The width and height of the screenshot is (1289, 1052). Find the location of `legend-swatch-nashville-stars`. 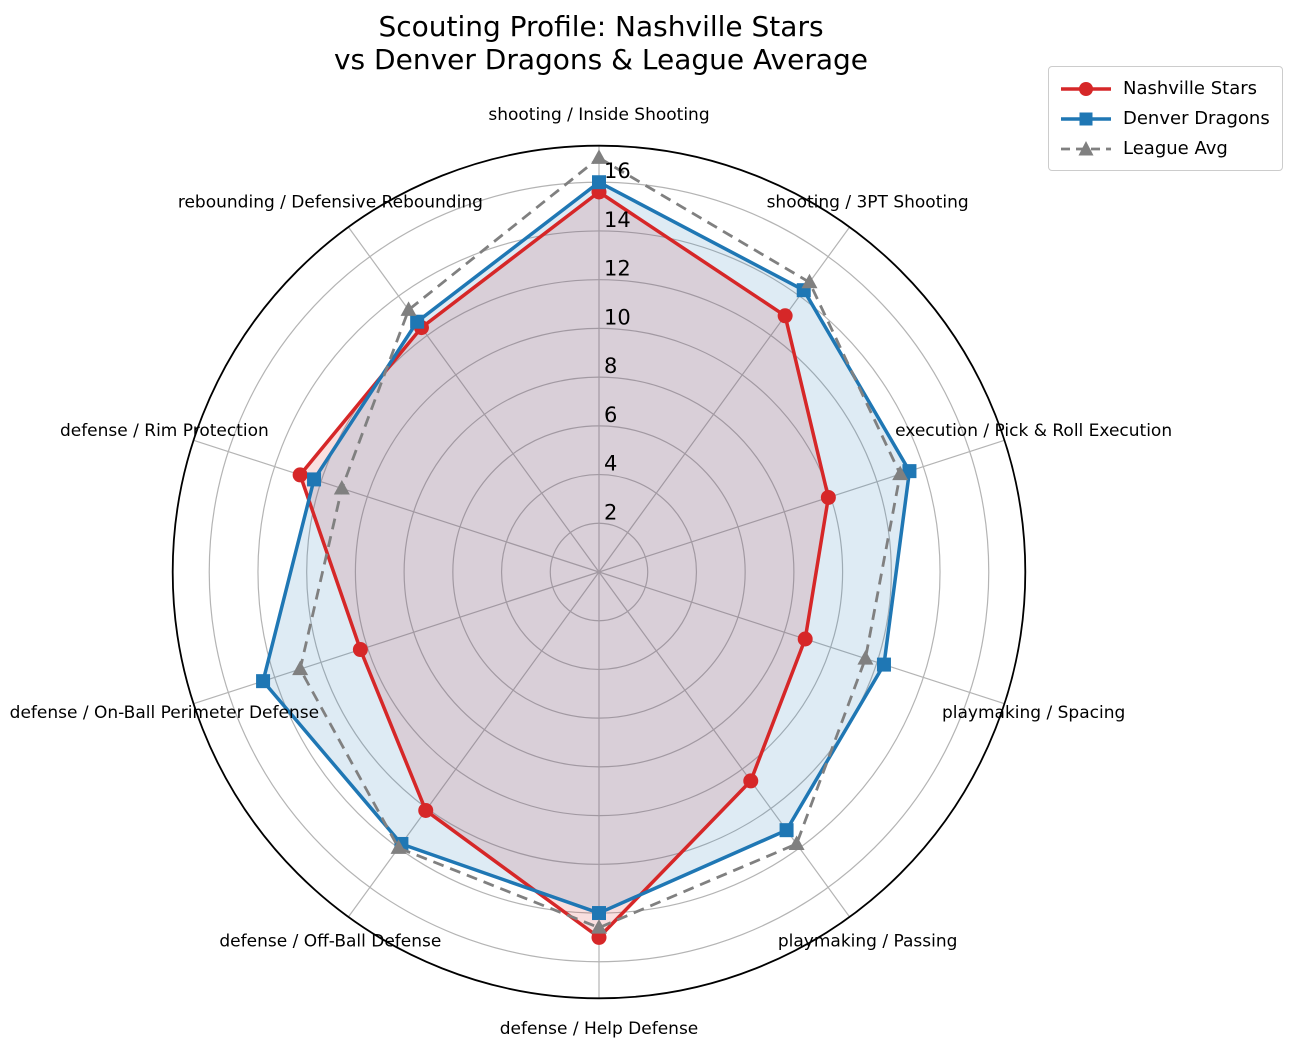

legend-swatch-nashville-stars is located at coordinates (1086, 88).